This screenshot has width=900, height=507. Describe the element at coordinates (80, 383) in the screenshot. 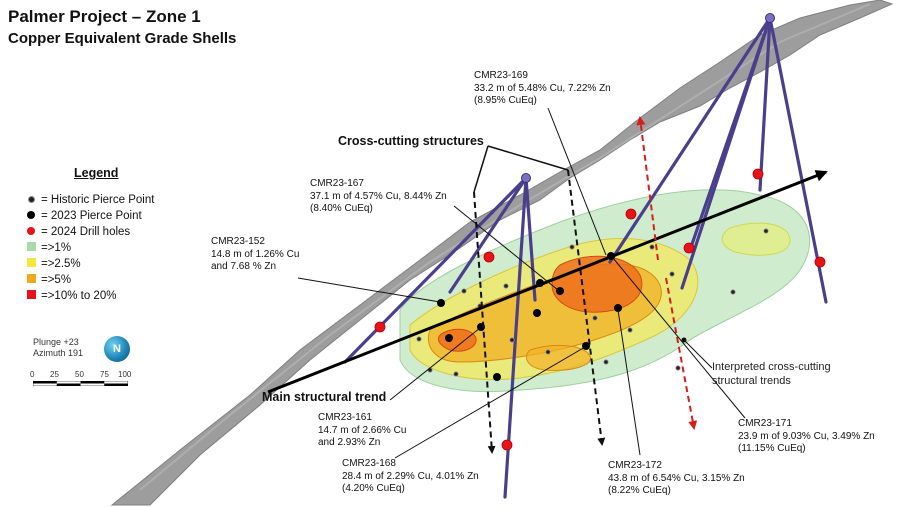

I see `scale-bar` at that location.